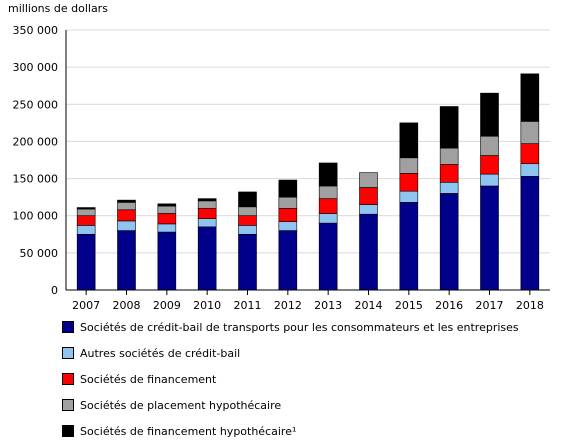 The width and height of the screenshot is (580, 448). Describe the element at coordinates (288, 304) in the screenshot. I see `x-tick-label: 2012` at that location.